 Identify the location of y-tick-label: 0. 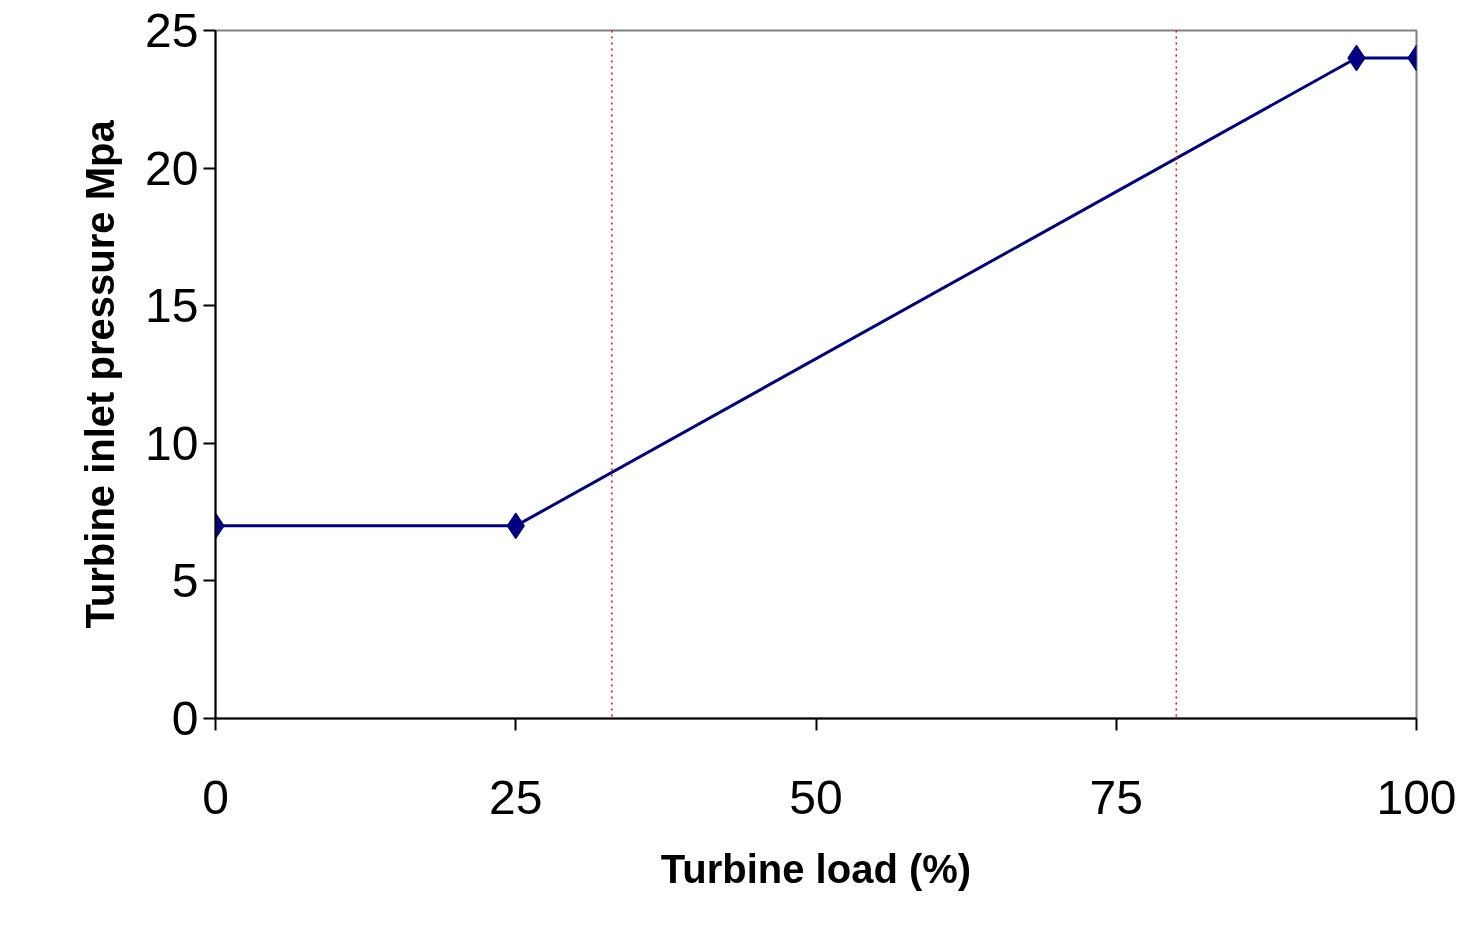
(185, 718).